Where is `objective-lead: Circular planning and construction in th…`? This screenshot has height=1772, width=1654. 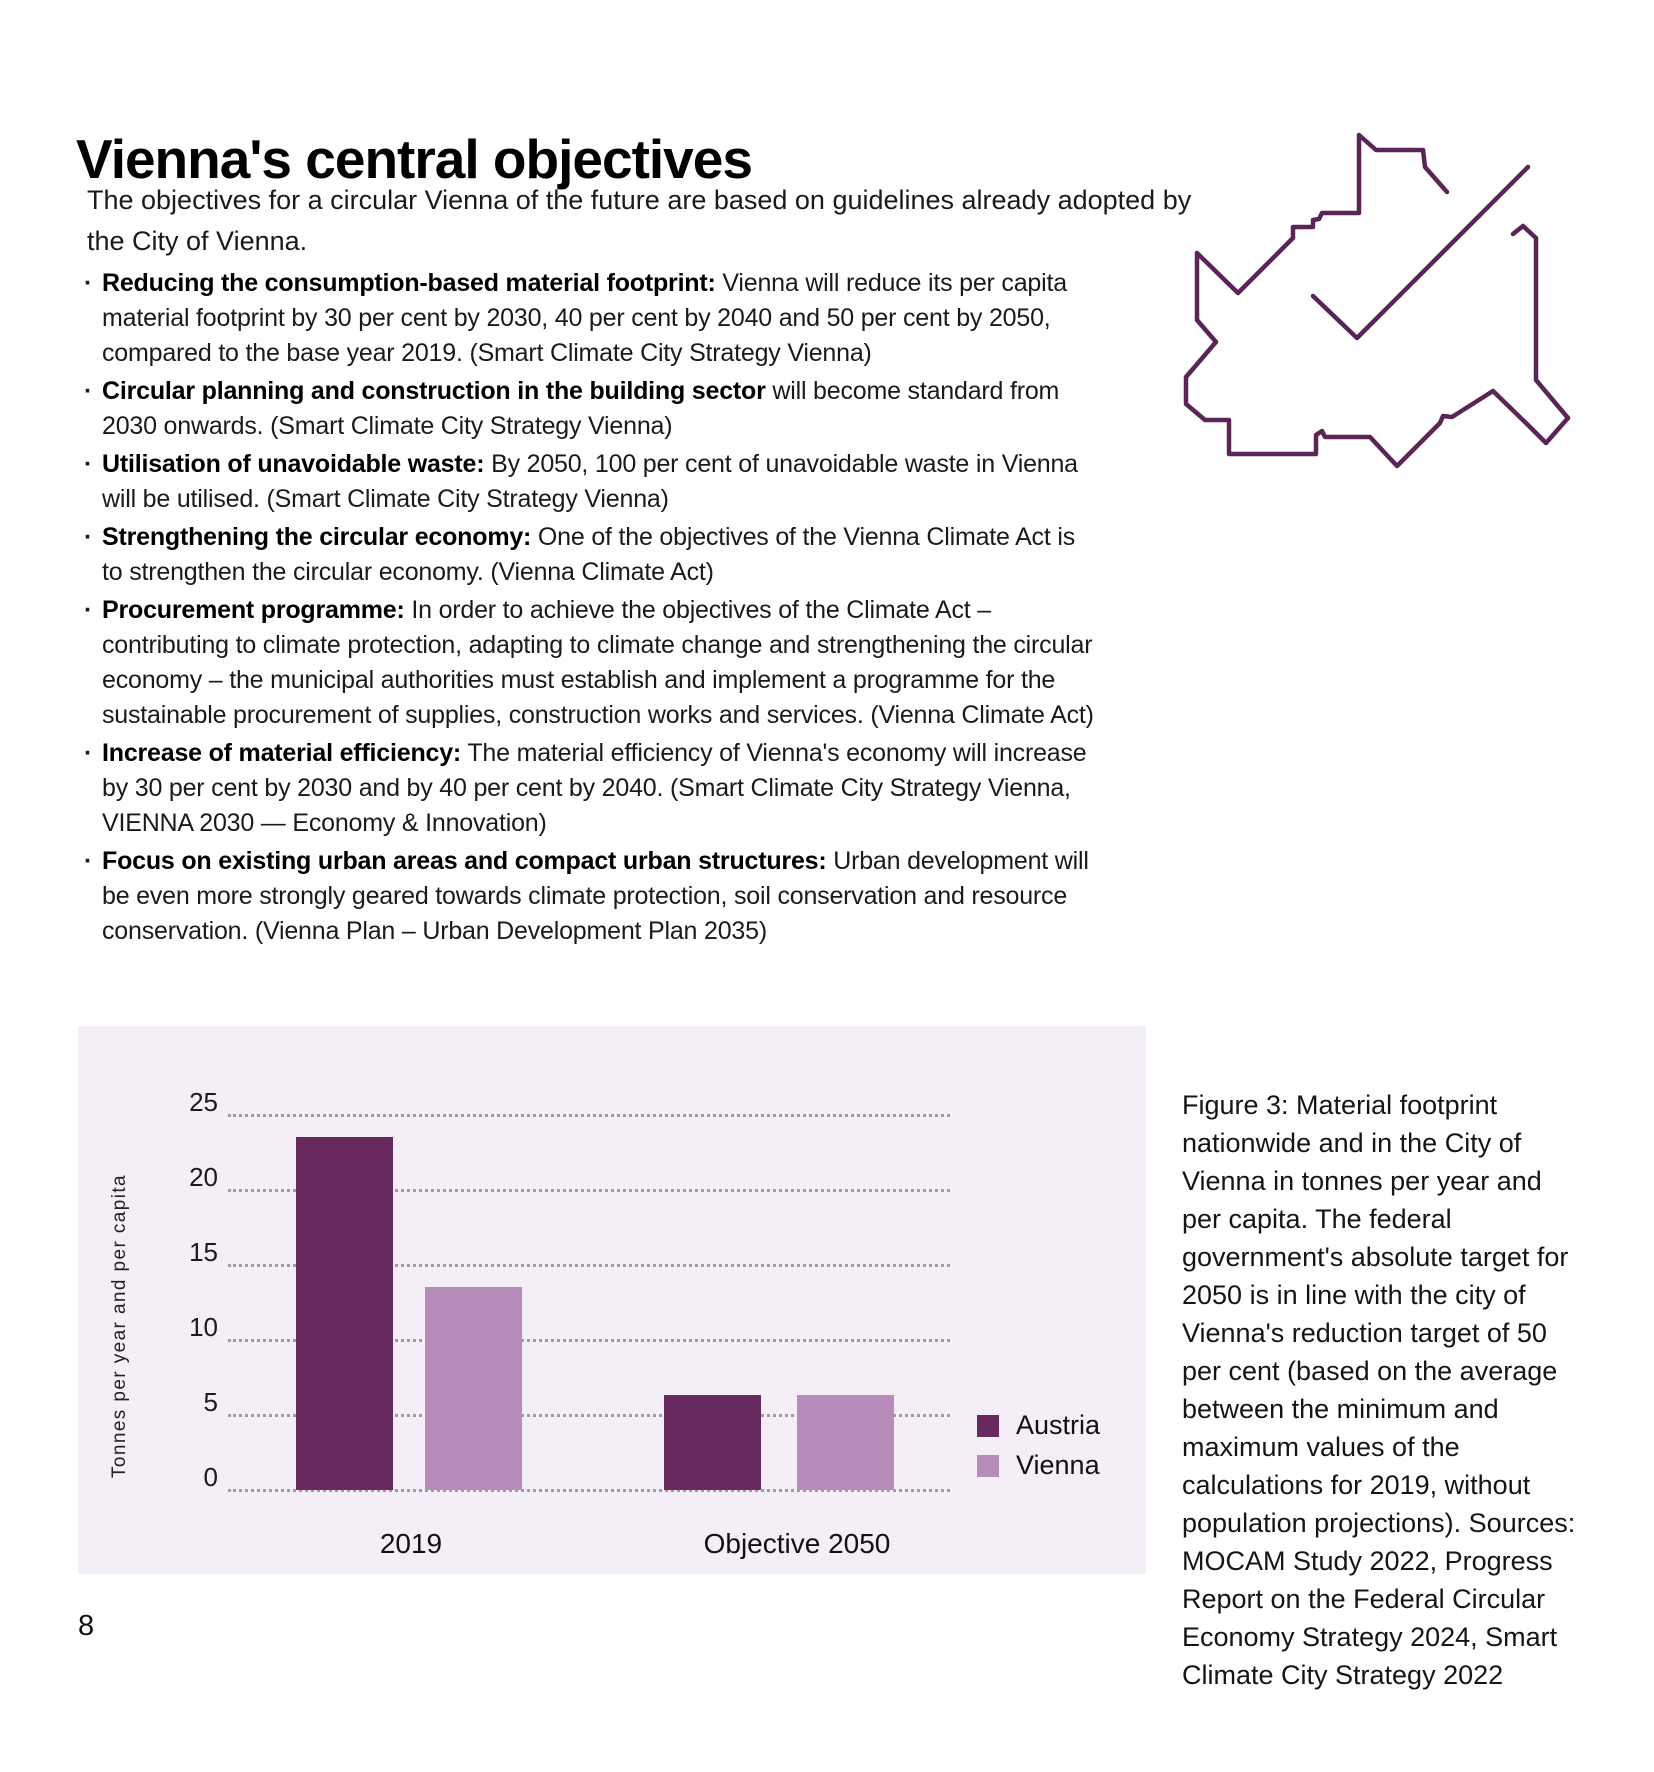
objective-lead: Circular planning and construction in th… is located at coordinates (434, 391).